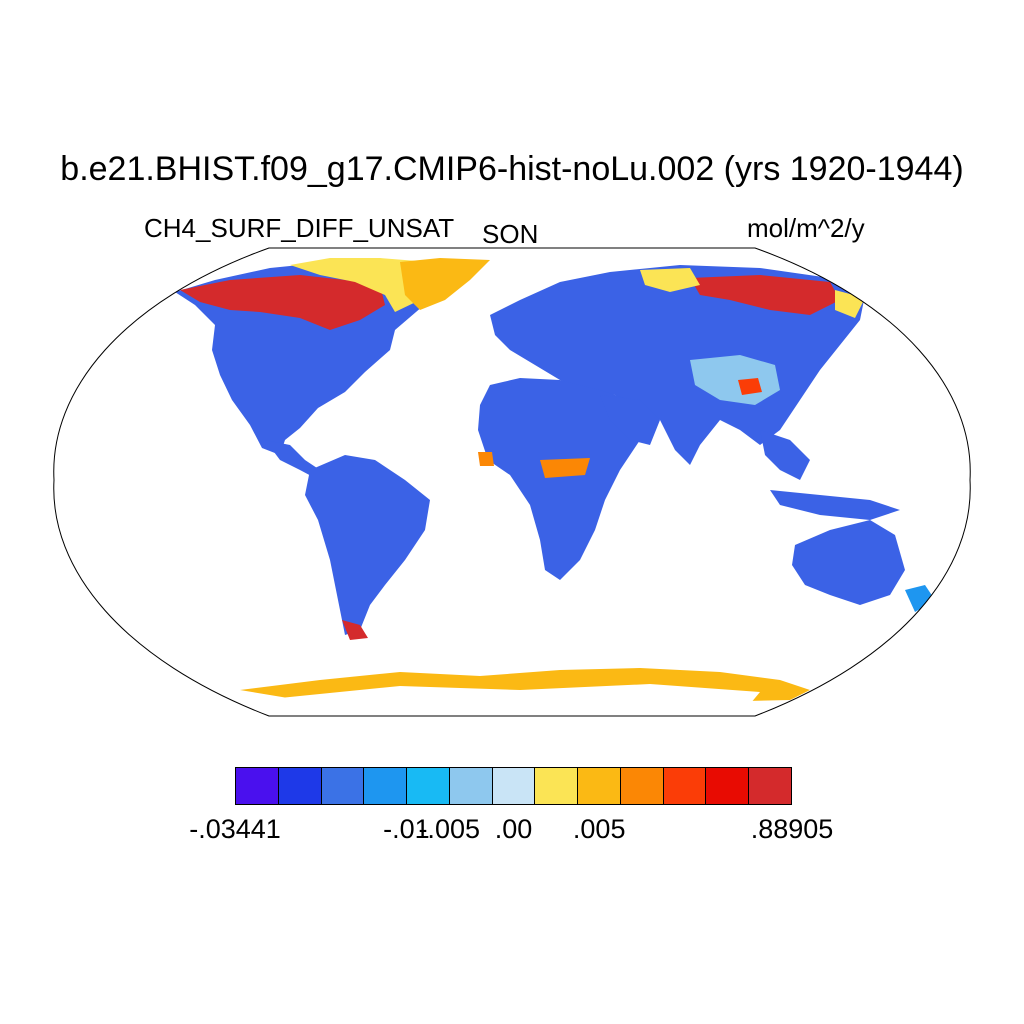 This screenshot has height=1024, width=1024. What do you see at coordinates (513, 829) in the screenshot?
I see `colorbar-label: .00` at bounding box center [513, 829].